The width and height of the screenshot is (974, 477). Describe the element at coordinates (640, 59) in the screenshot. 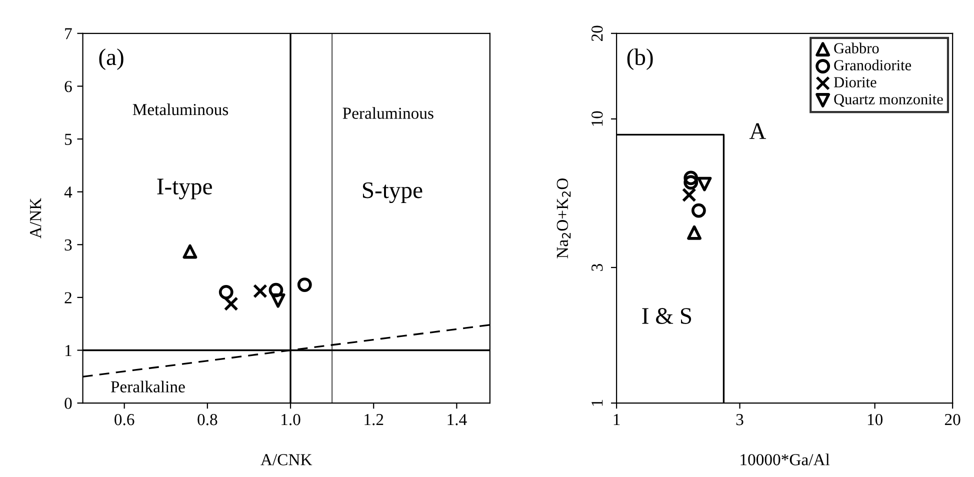

I see `annotation: (b)` at that location.